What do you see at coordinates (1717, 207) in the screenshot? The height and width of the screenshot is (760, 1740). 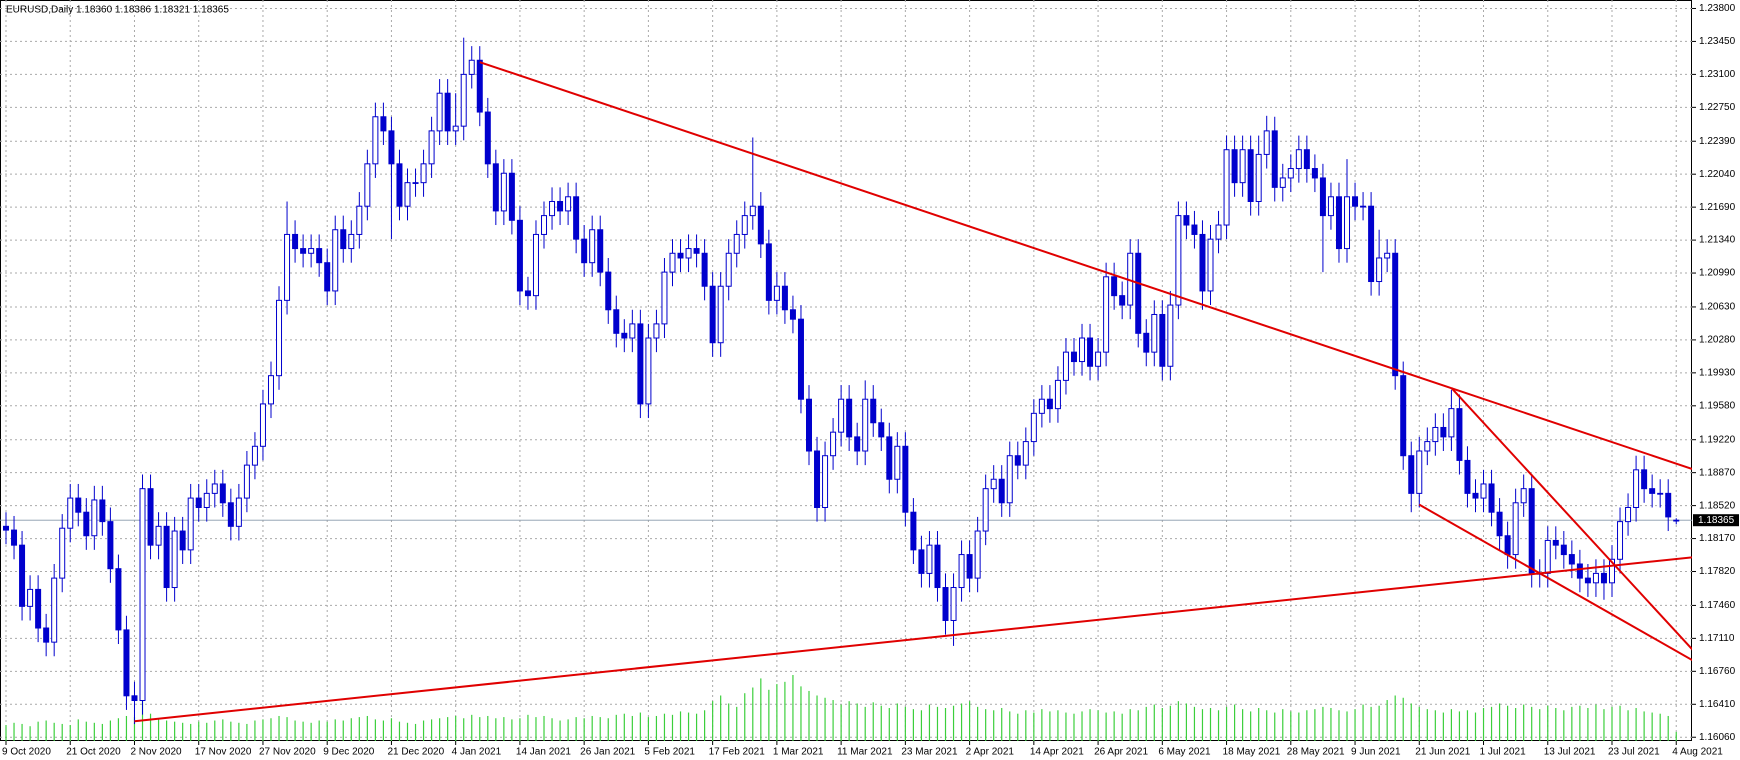 I see `y-tick-label: 1.21690` at bounding box center [1717, 207].